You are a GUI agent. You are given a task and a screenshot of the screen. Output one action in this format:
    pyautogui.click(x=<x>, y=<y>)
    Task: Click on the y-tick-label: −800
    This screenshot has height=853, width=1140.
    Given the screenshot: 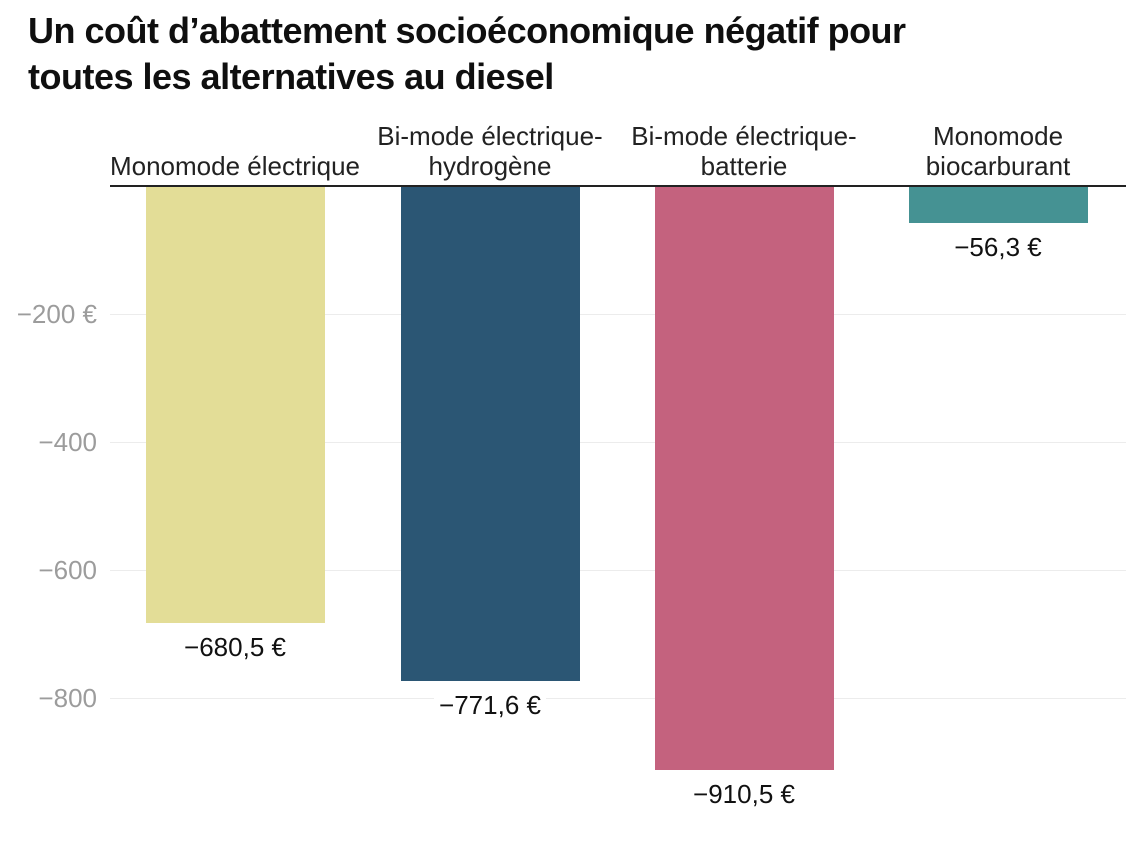 What is the action you would take?
    pyautogui.click(x=67, y=698)
    